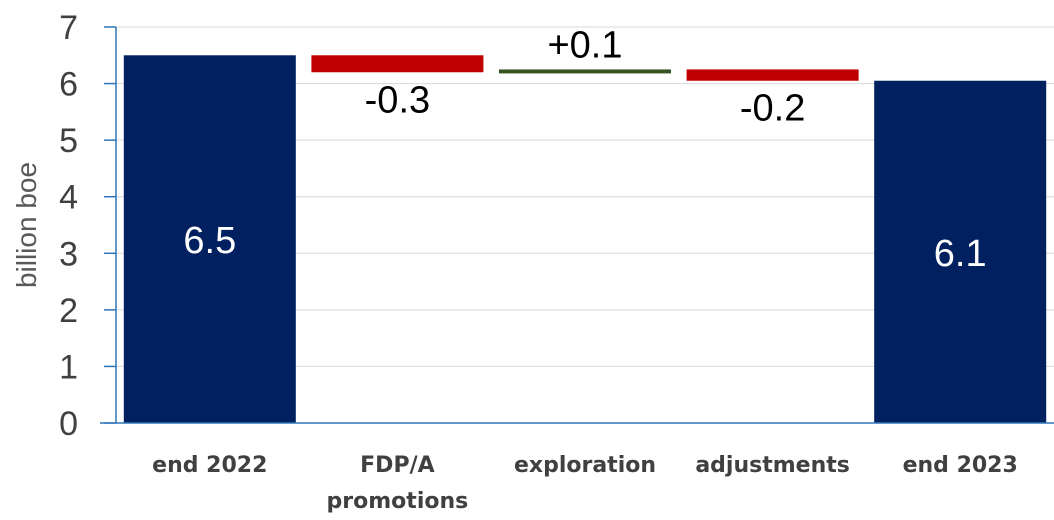 The image size is (1054, 520). Describe the element at coordinates (26, 225) in the screenshot. I see `y-axis-label: billion boe` at that location.